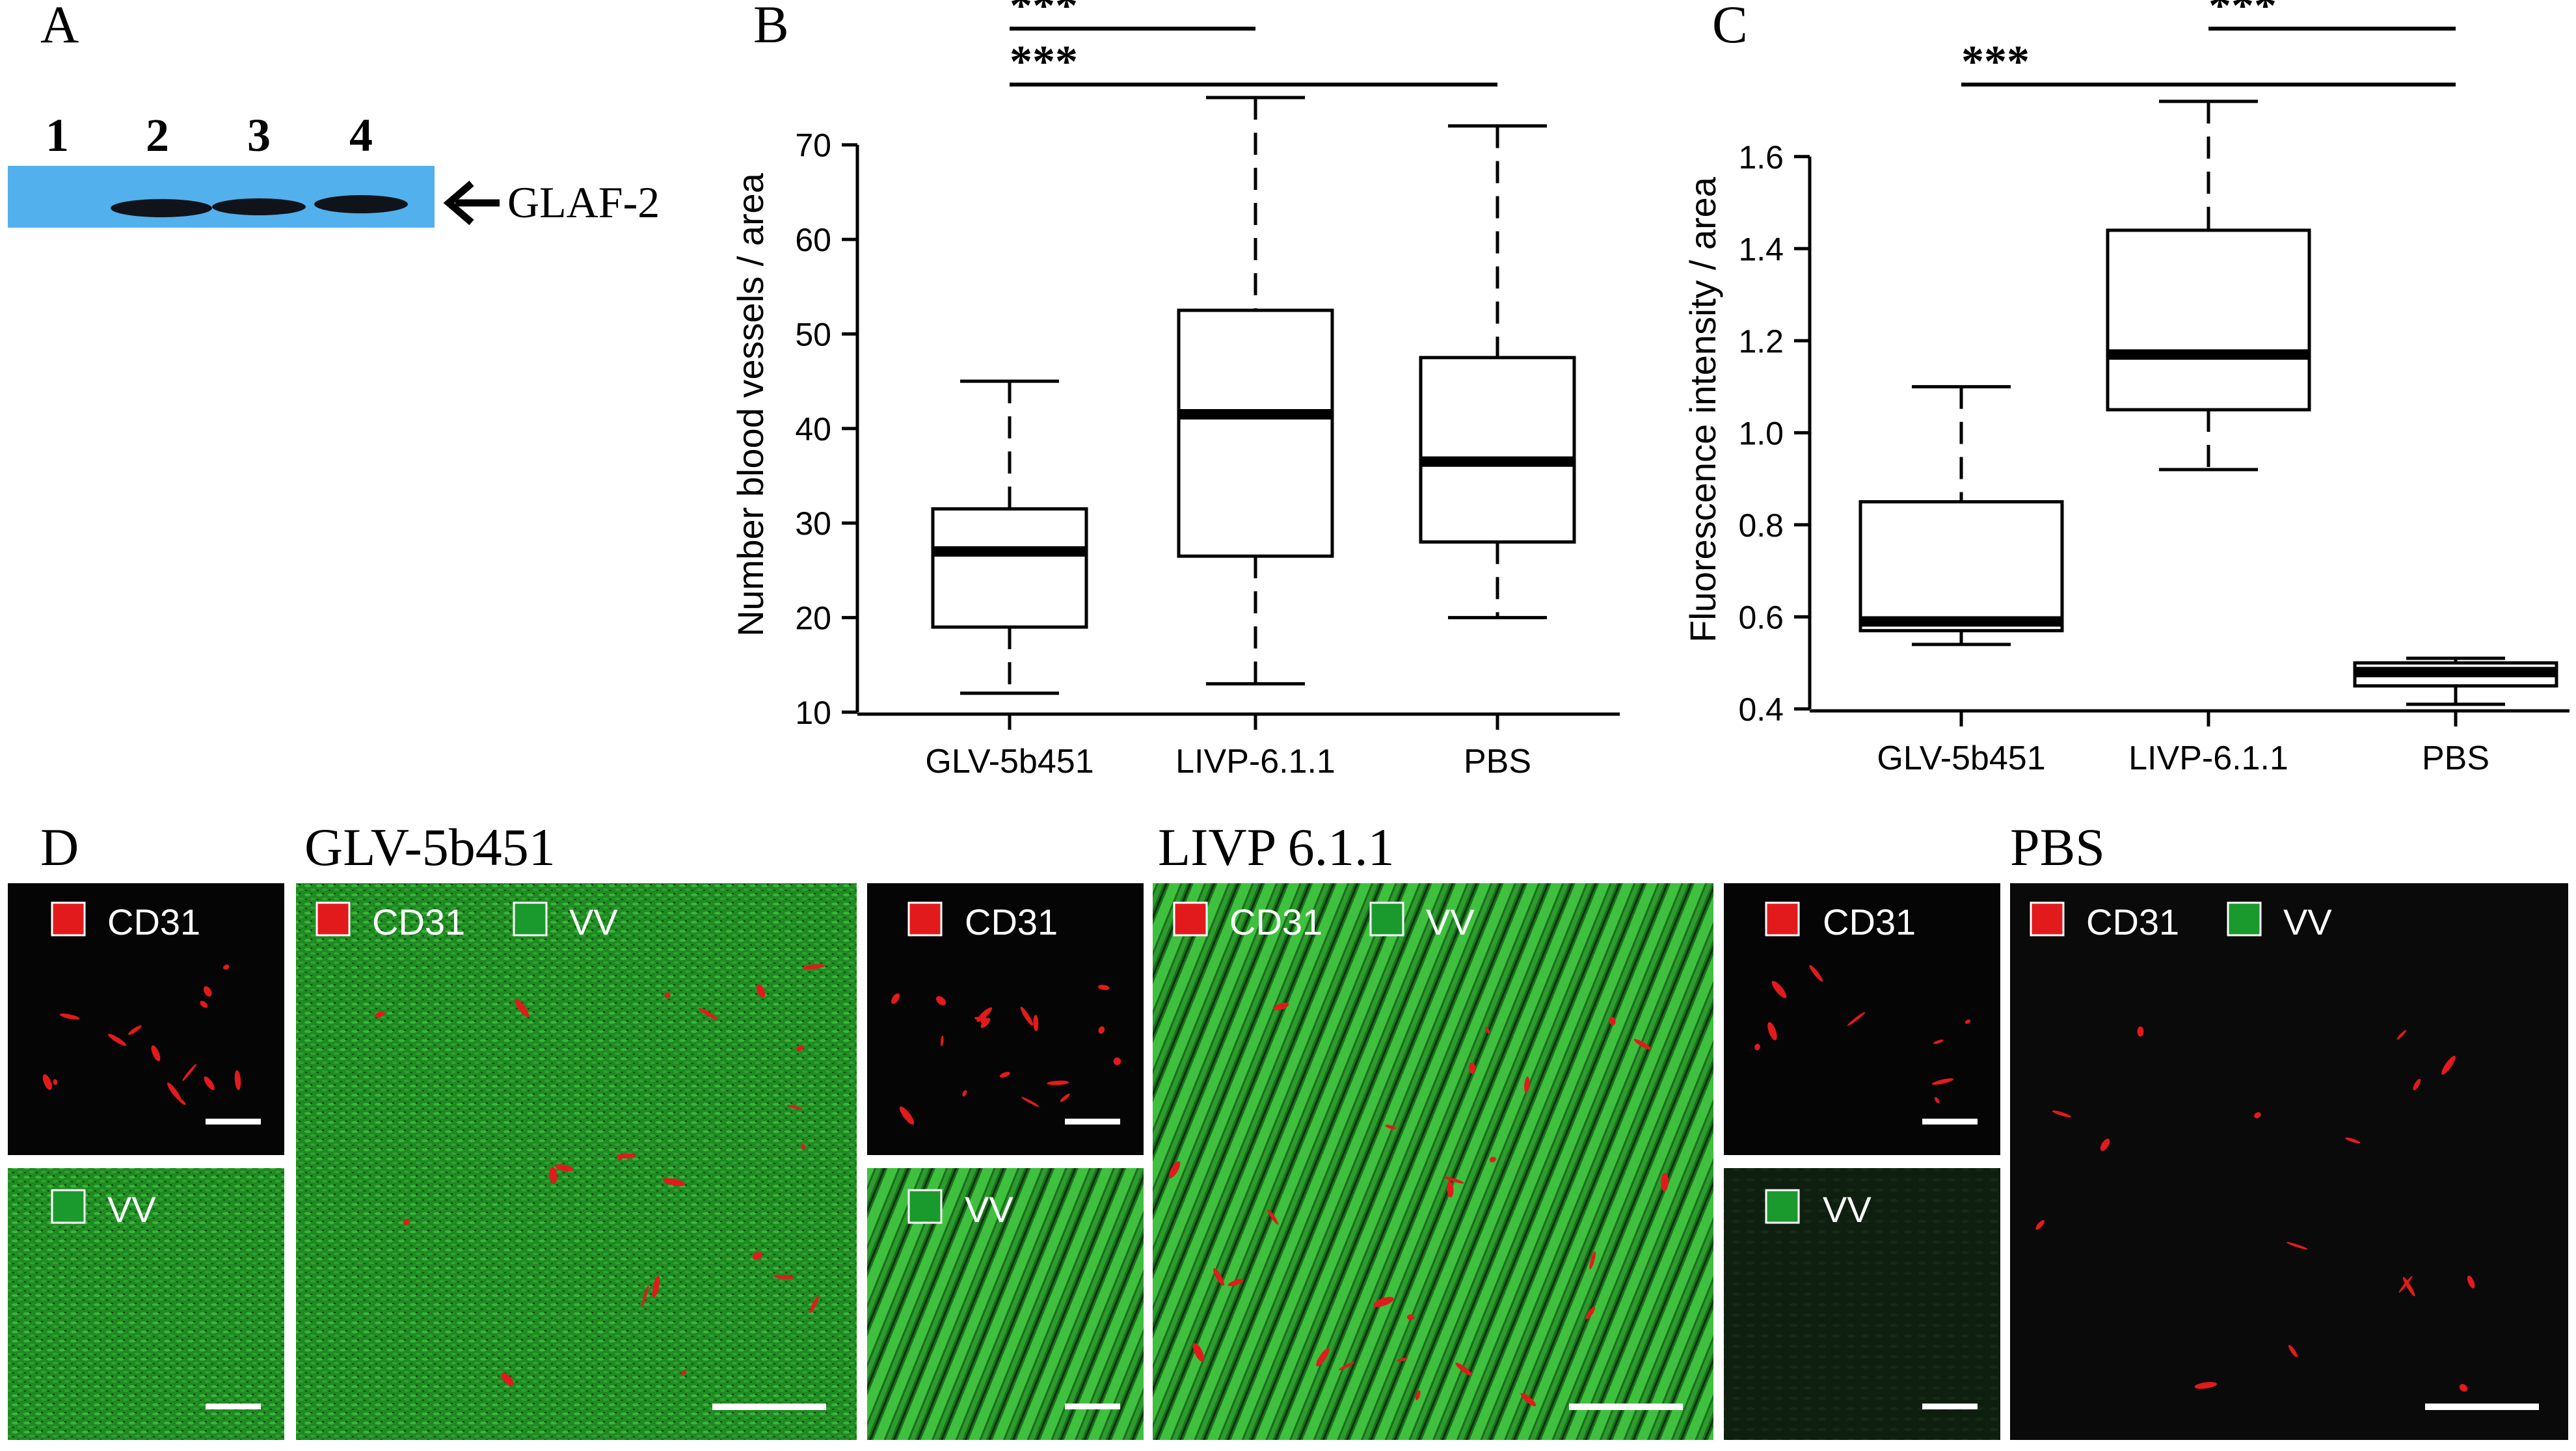 The height and width of the screenshot is (1451, 2576). I want to click on panel-d-letter: D, so click(59, 847).